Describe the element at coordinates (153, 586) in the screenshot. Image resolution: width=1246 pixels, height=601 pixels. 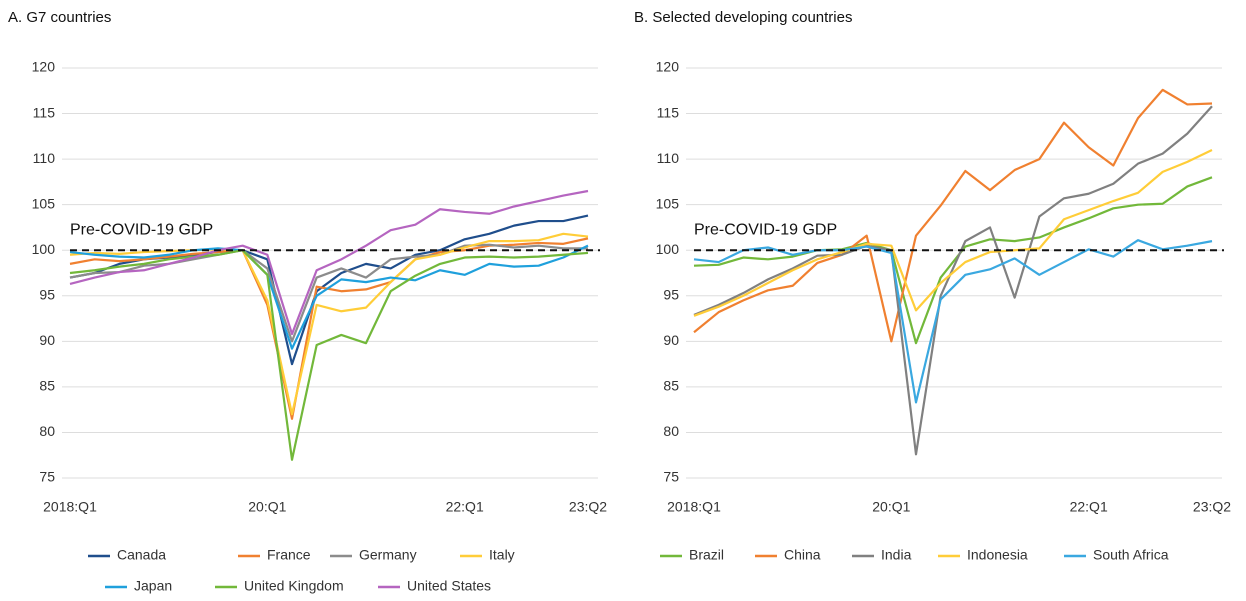
I see `legend-label: Japan` at that location.